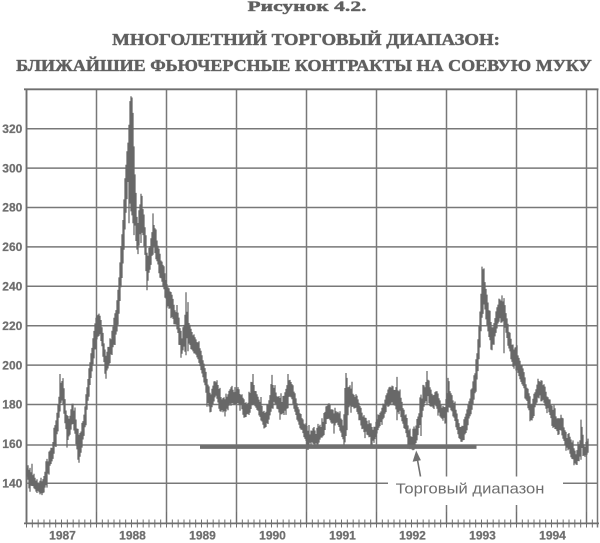 The width and height of the screenshot is (600, 543). I want to click on svg-text: 140, so click(12, 484).